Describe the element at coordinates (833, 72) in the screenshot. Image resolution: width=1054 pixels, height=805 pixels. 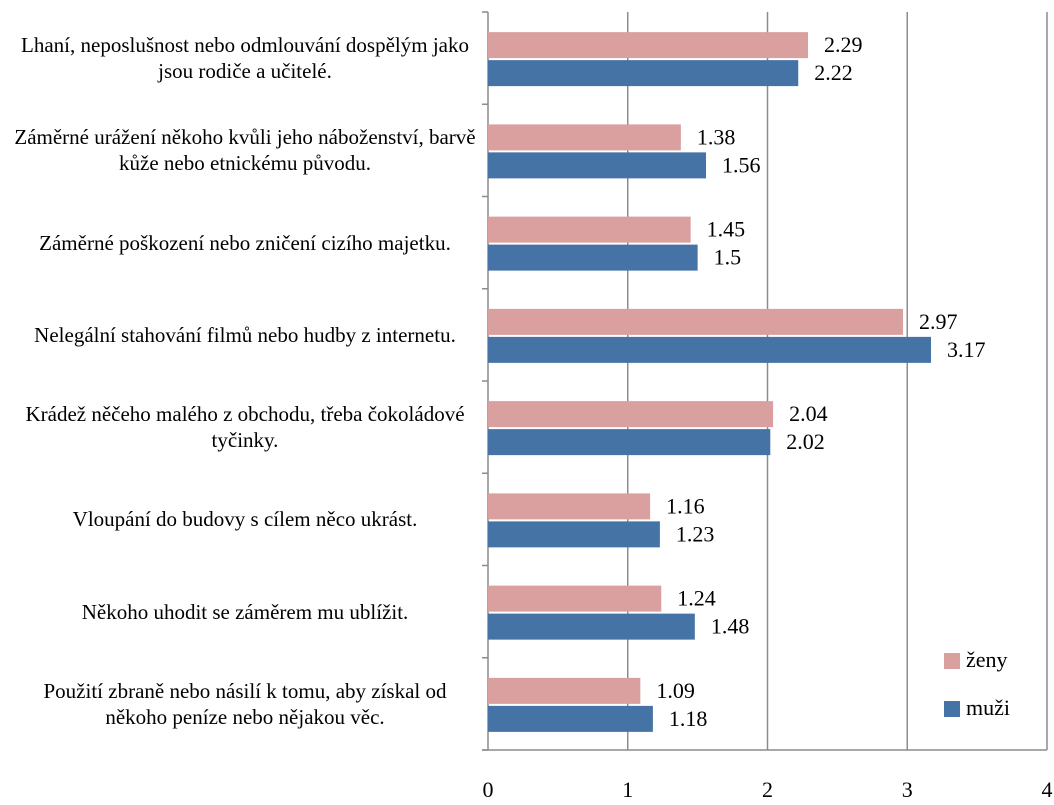
I see `value-label: 2.22` at that location.